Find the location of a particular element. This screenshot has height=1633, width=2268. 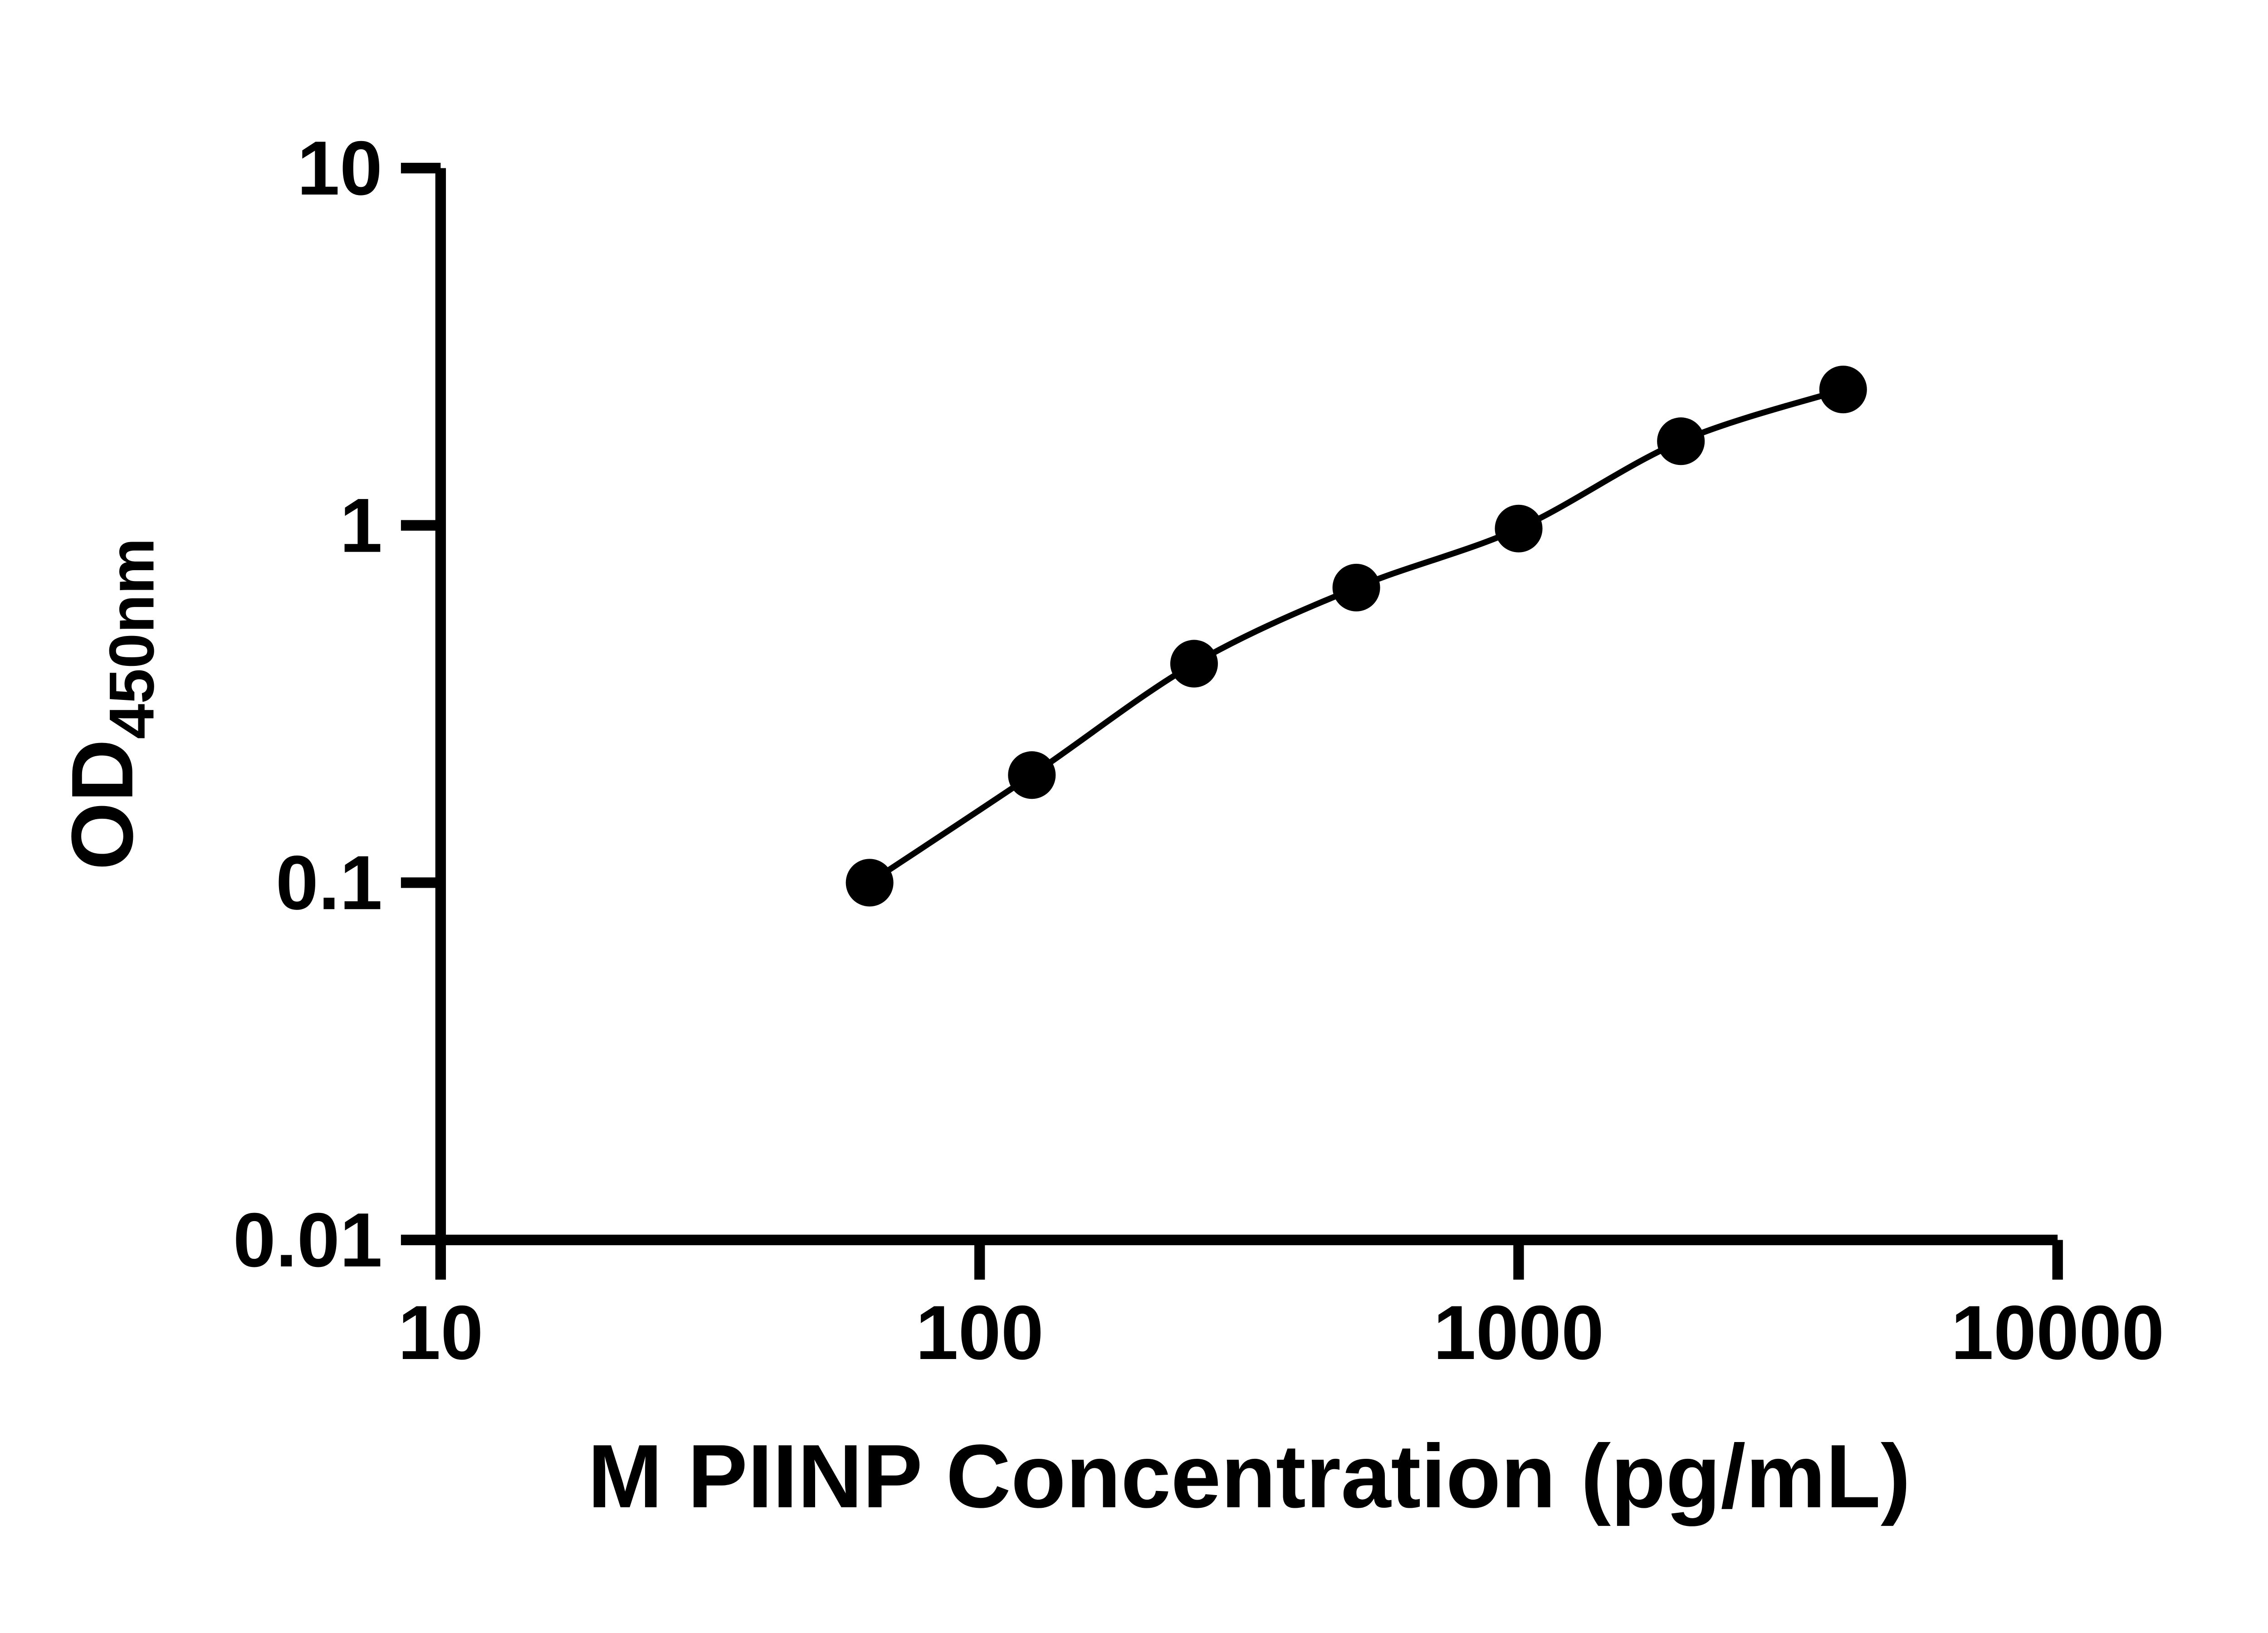

x-axis-tick-label: 100 is located at coordinates (980, 1332).